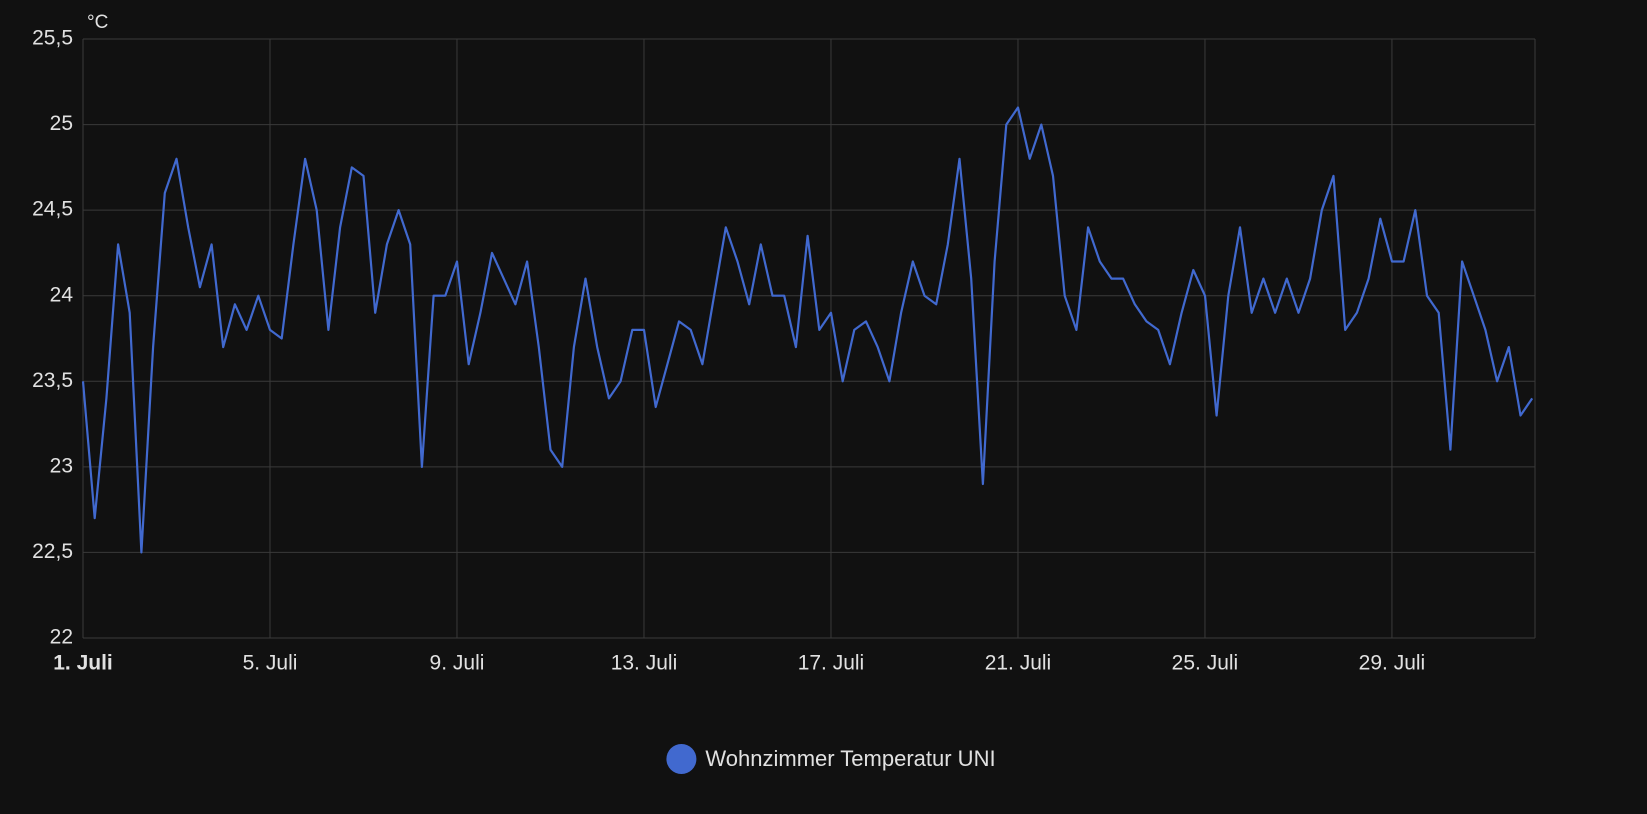 The height and width of the screenshot is (814, 1647). I want to click on x-tick-label: 21. Juli, so click(1018, 663).